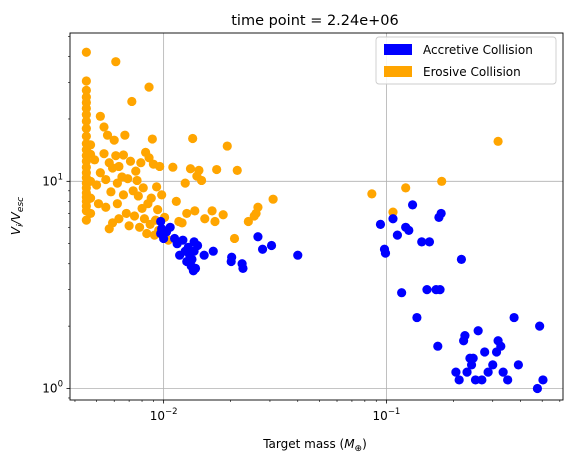  Describe the element at coordinates (387, 415) in the screenshot. I see `x-tick-label: 10⁻¹` at that location.